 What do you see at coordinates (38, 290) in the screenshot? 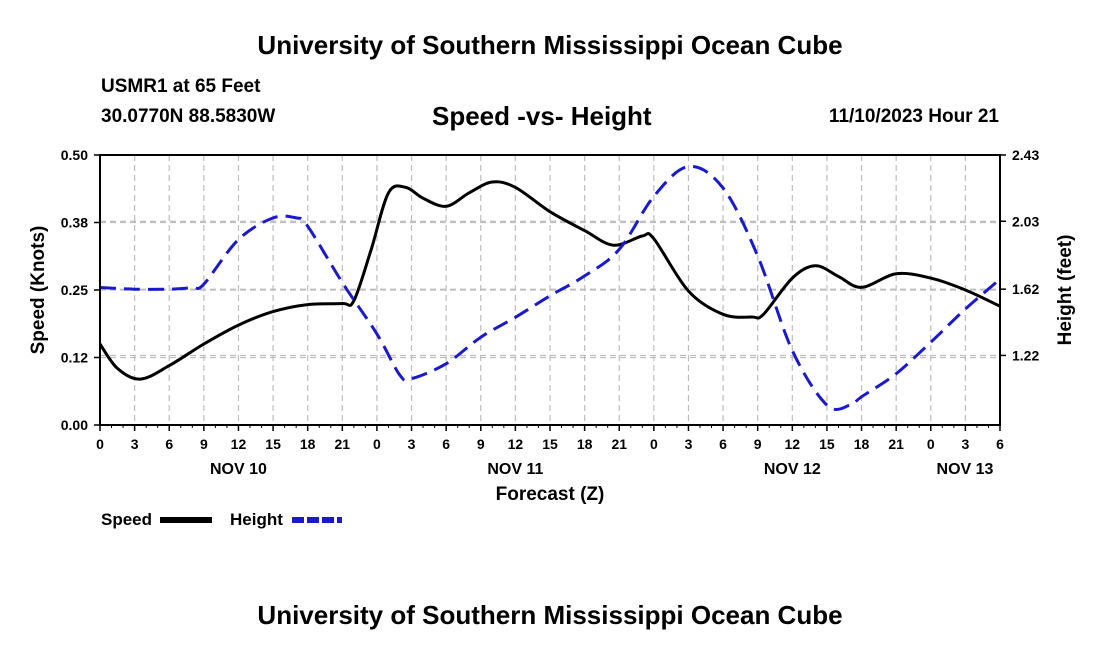
I see `y-axis-title: Speed (Knots)` at bounding box center [38, 290].